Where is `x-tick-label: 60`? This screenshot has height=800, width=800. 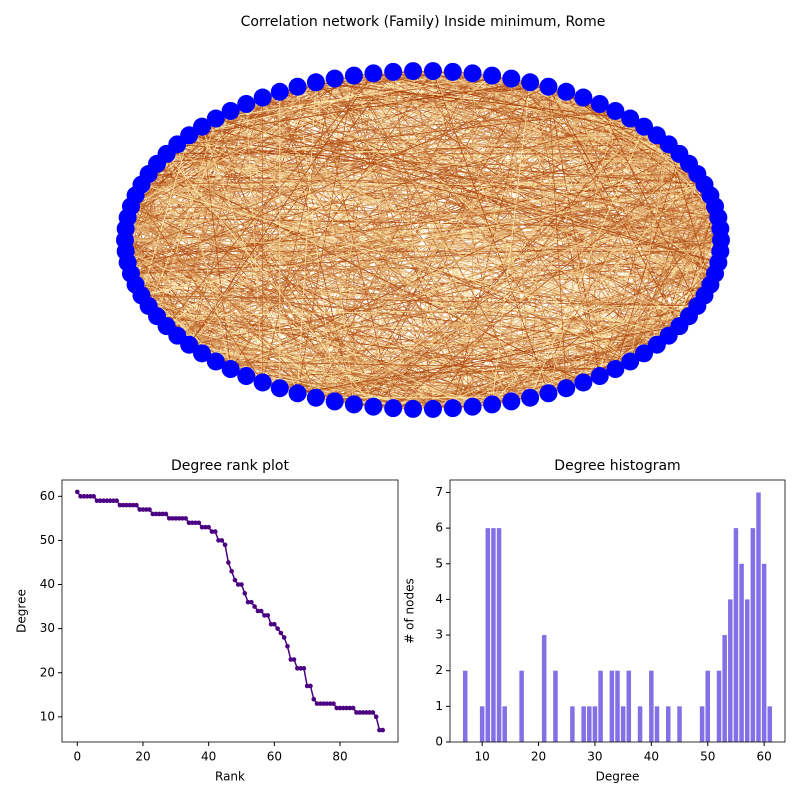 x-tick-label: 60 is located at coordinates (274, 757).